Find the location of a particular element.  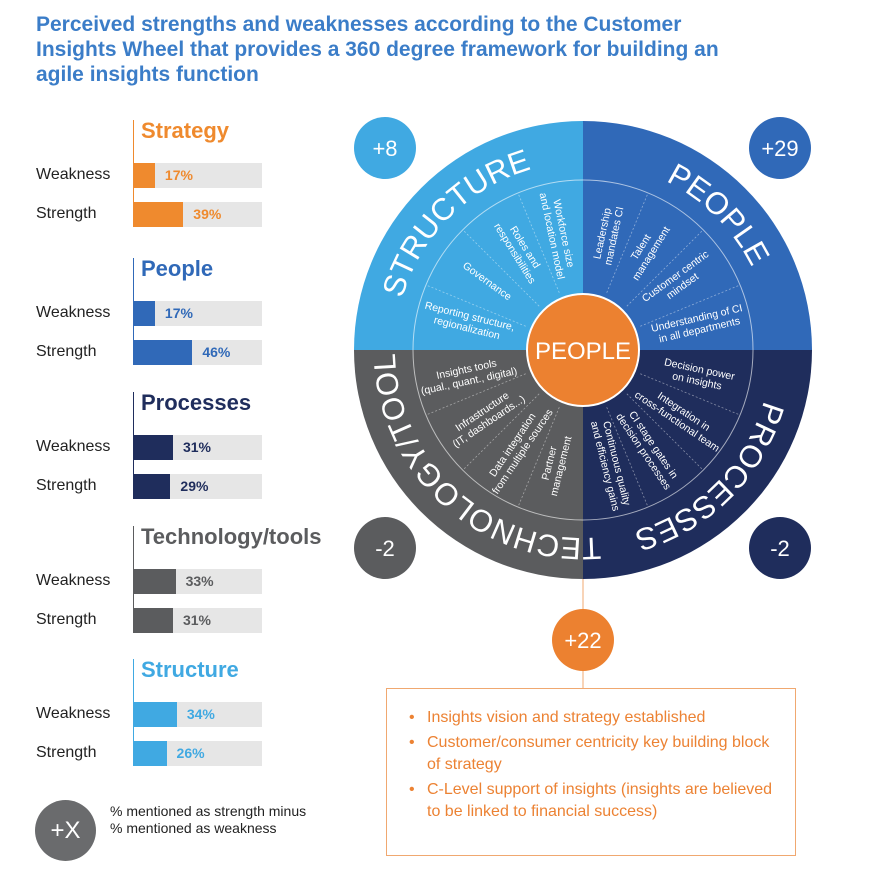

bar-value-label: 29% is located at coordinates (194, 486).